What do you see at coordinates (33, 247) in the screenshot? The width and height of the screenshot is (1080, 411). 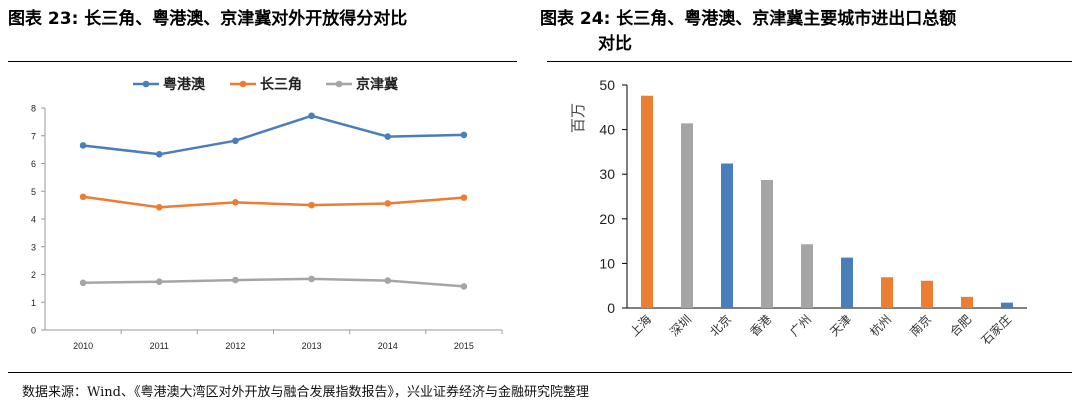 I see `y-tick-label: 3` at bounding box center [33, 247].